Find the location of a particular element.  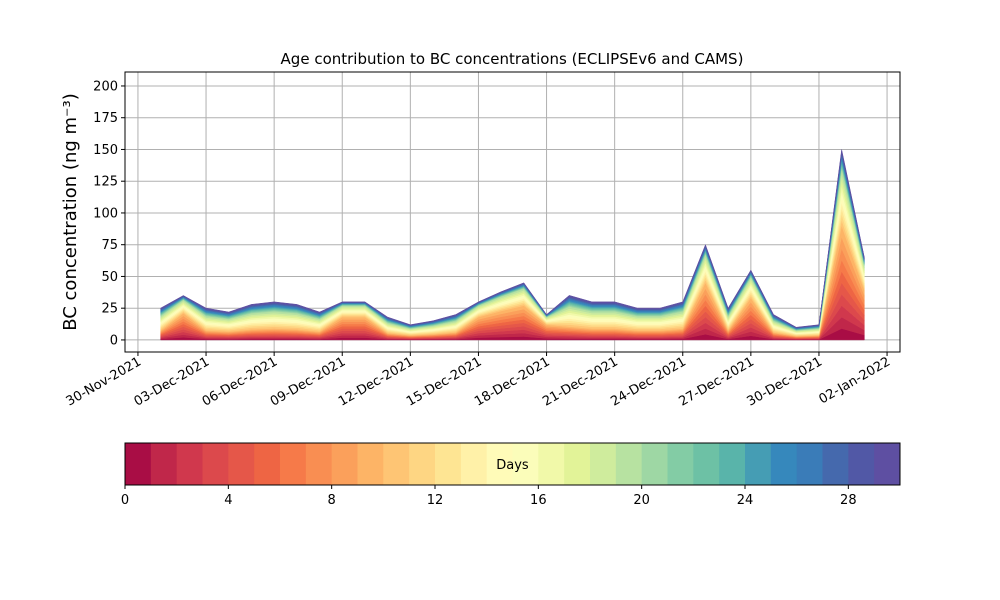

x-tick-label: 06-Dec-2021 is located at coordinates (240, 381).